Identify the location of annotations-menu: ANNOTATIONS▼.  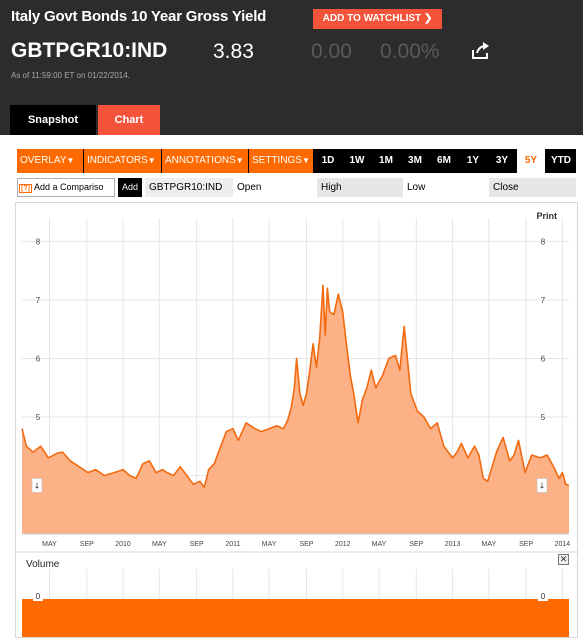
(205, 161).